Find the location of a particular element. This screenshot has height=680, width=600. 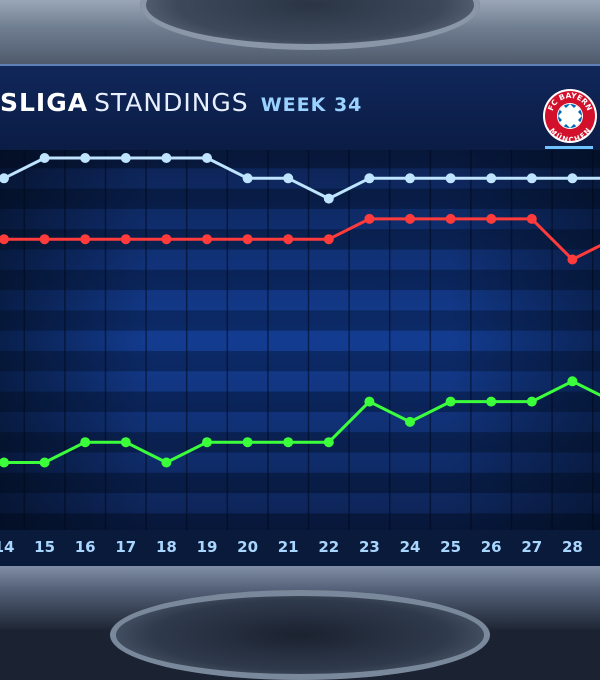

page-title: SLIGA STANDINGS WEEK 34 is located at coordinates (181, 102).